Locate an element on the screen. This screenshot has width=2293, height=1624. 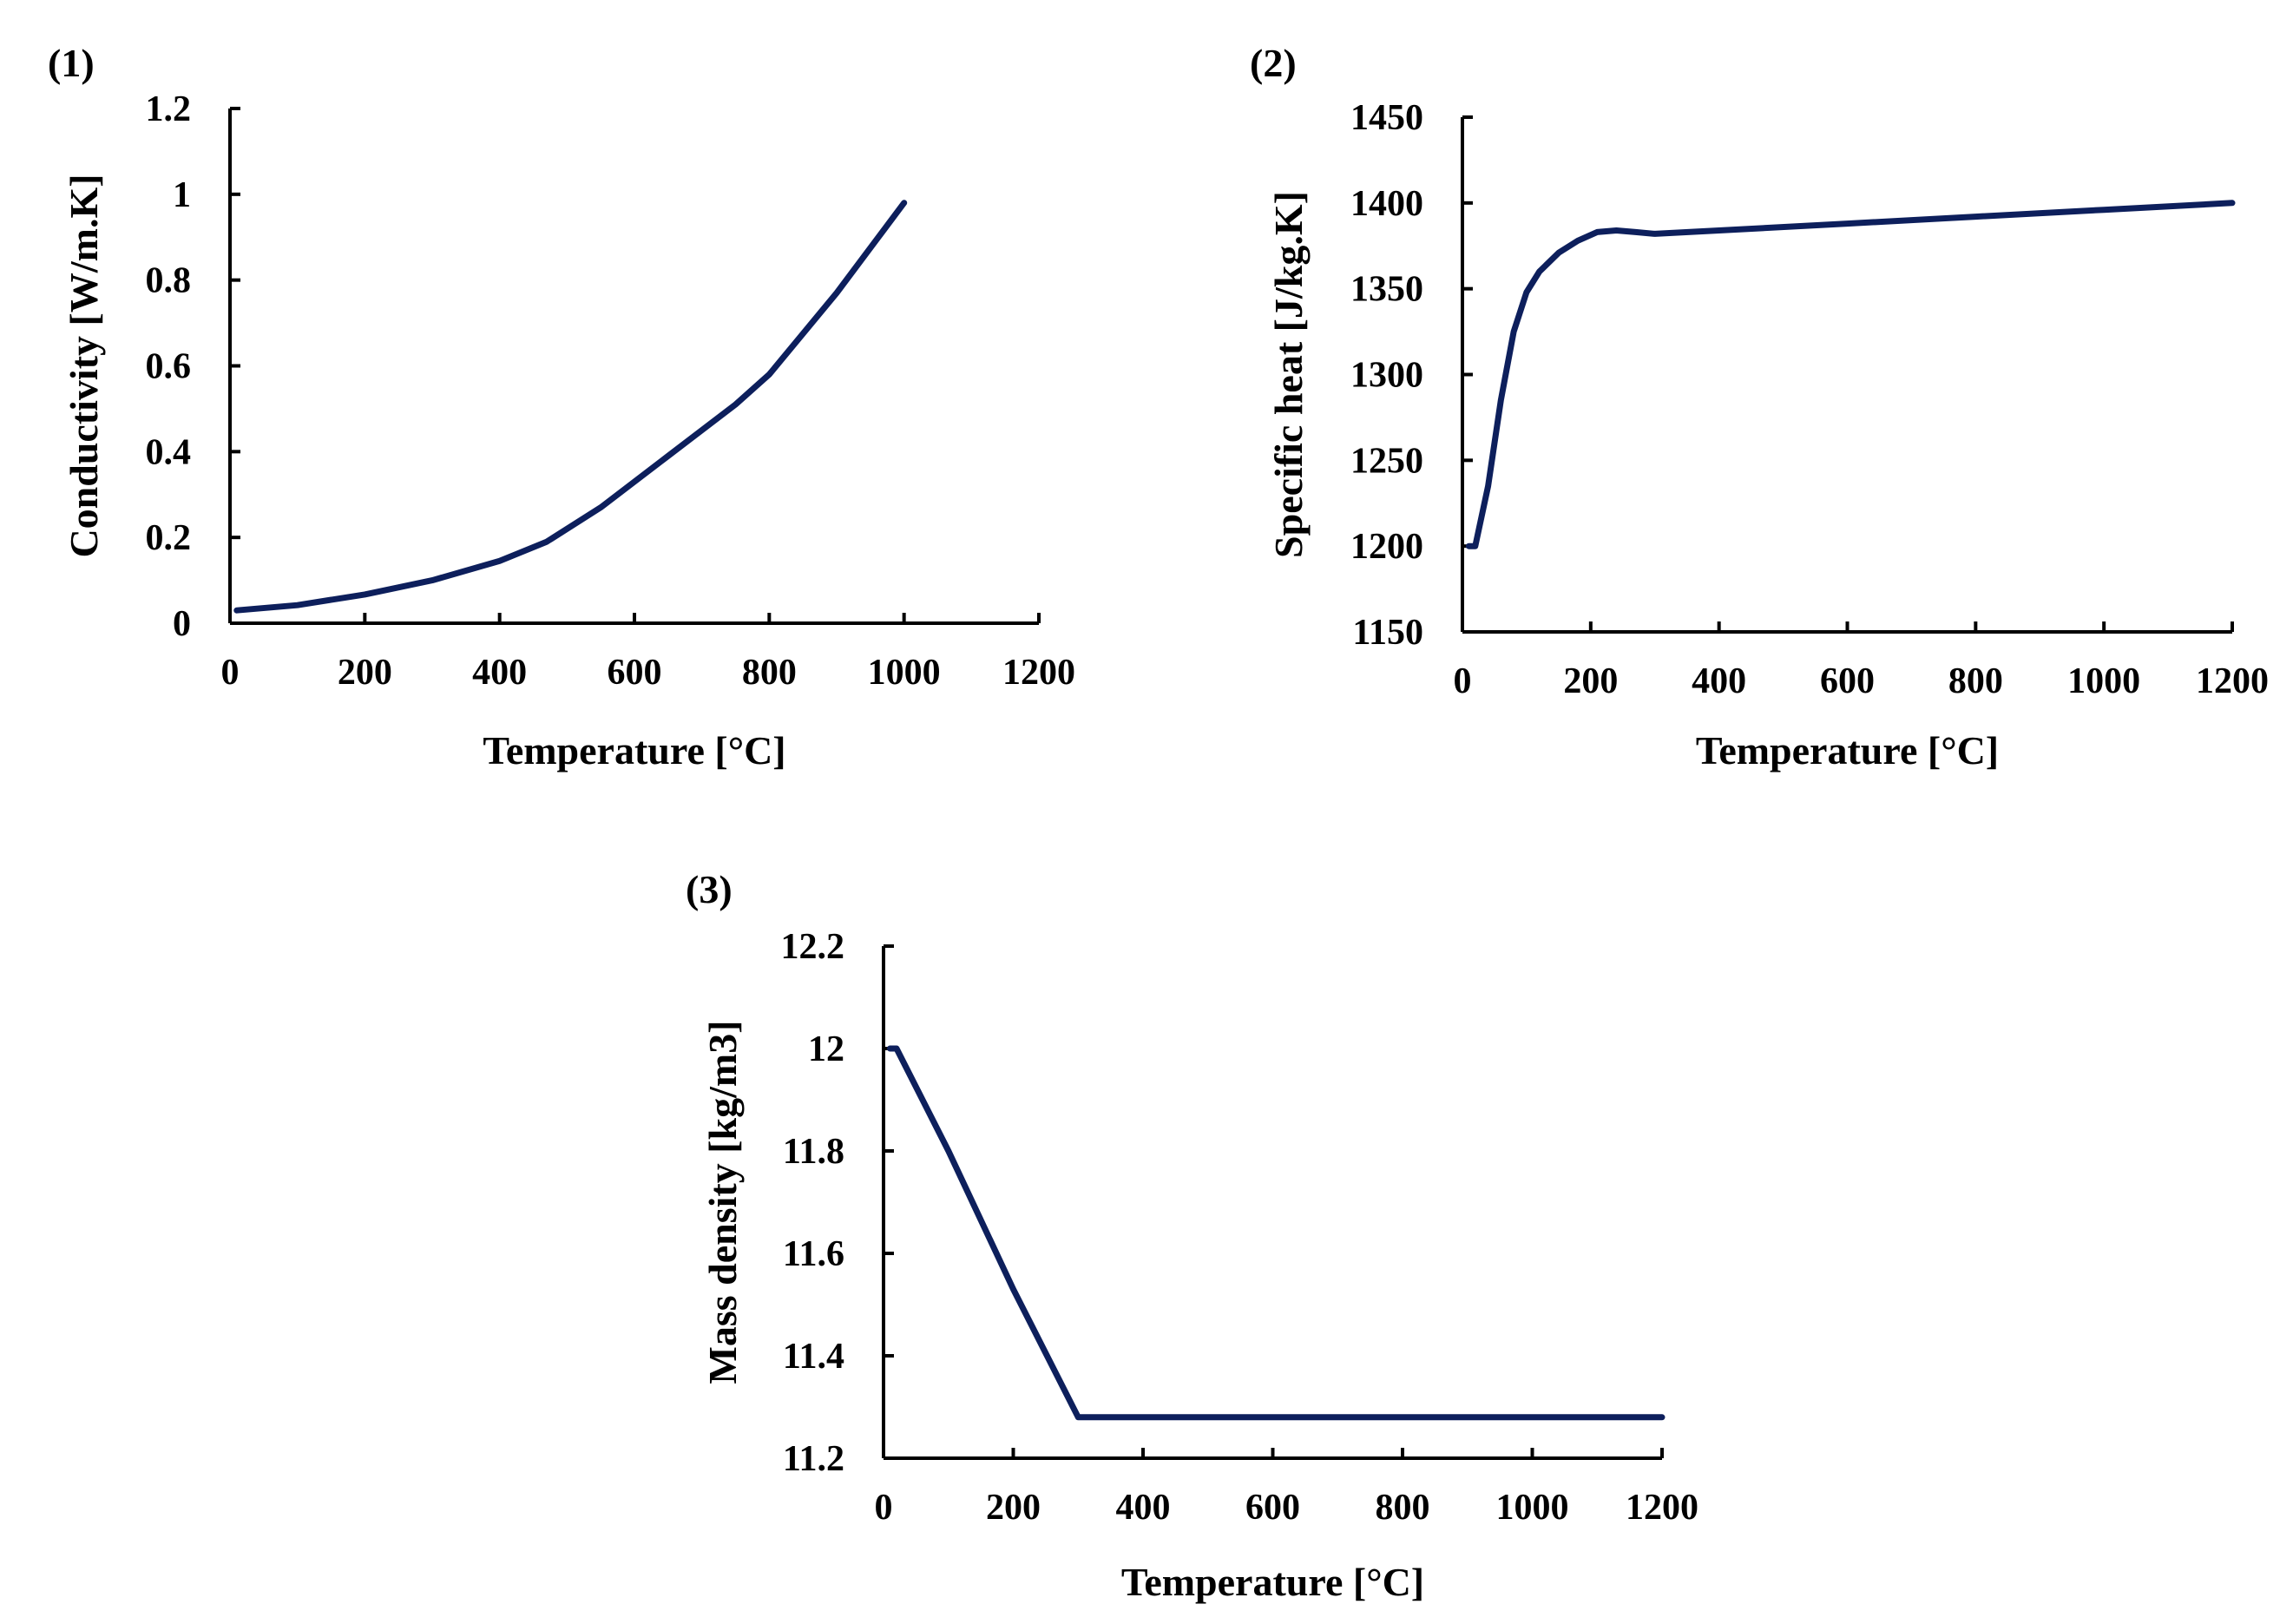
x-axis-title-conductivity: Temperature [°C] is located at coordinates (634, 750).